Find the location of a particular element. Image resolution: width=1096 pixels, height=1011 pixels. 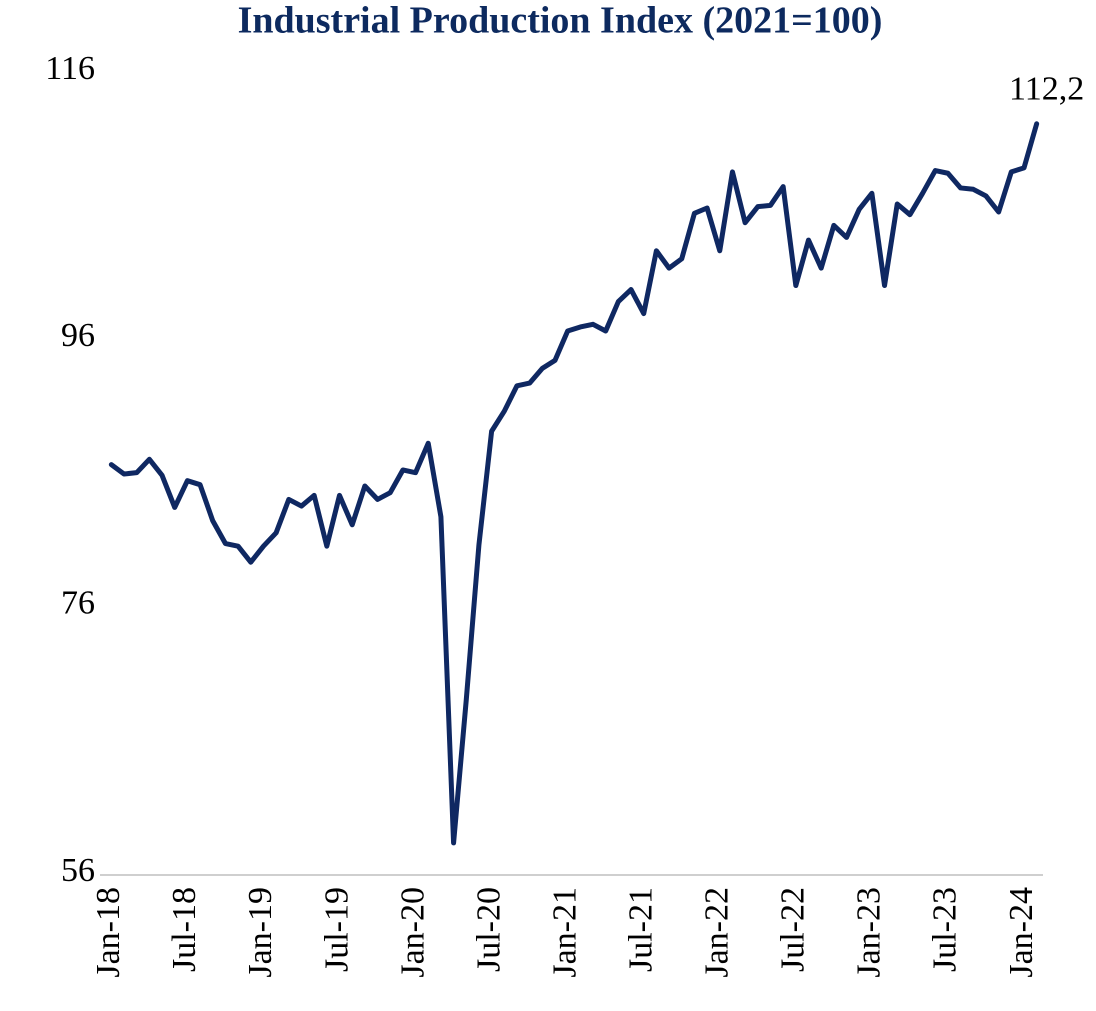

x-tick-label: Jan-20 is located at coordinates (412, 932).